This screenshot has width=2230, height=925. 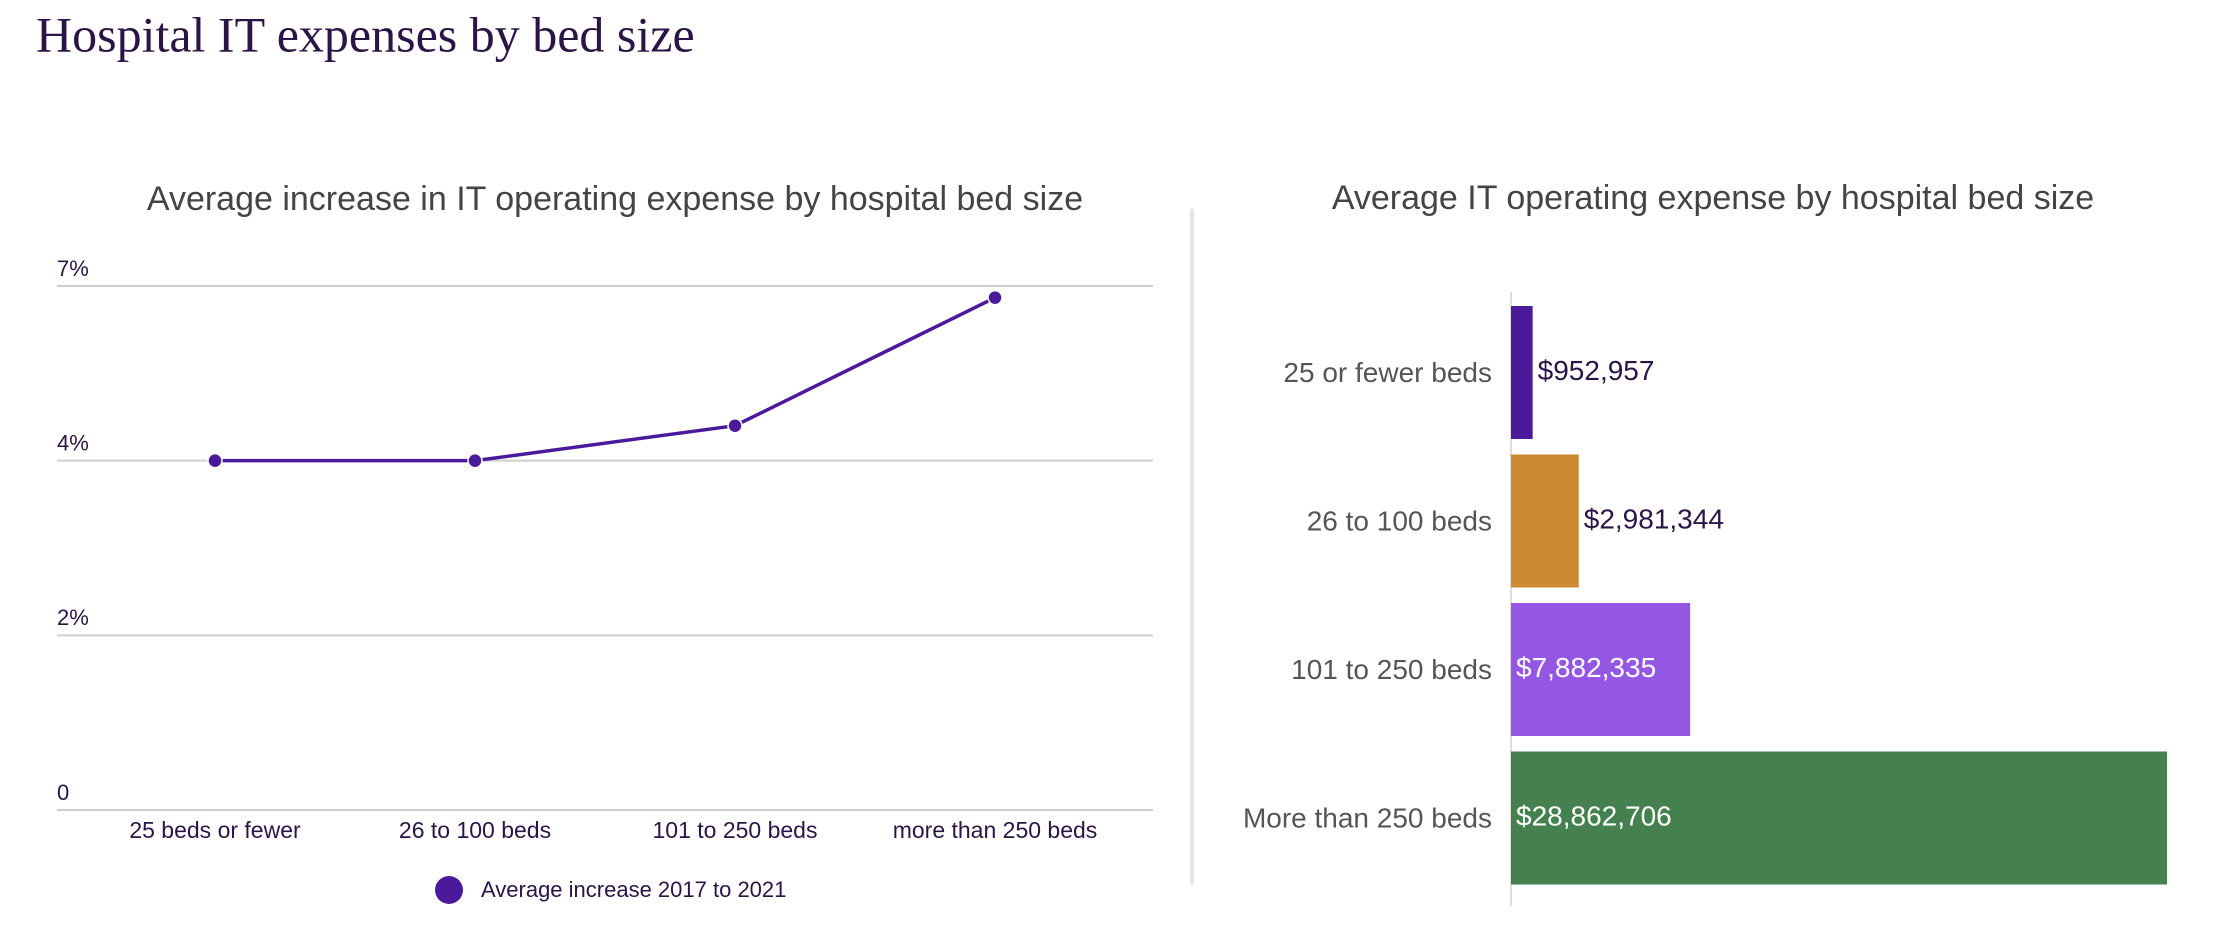 What do you see at coordinates (63, 792) in the screenshot?
I see `y-tick-label: 0` at bounding box center [63, 792].